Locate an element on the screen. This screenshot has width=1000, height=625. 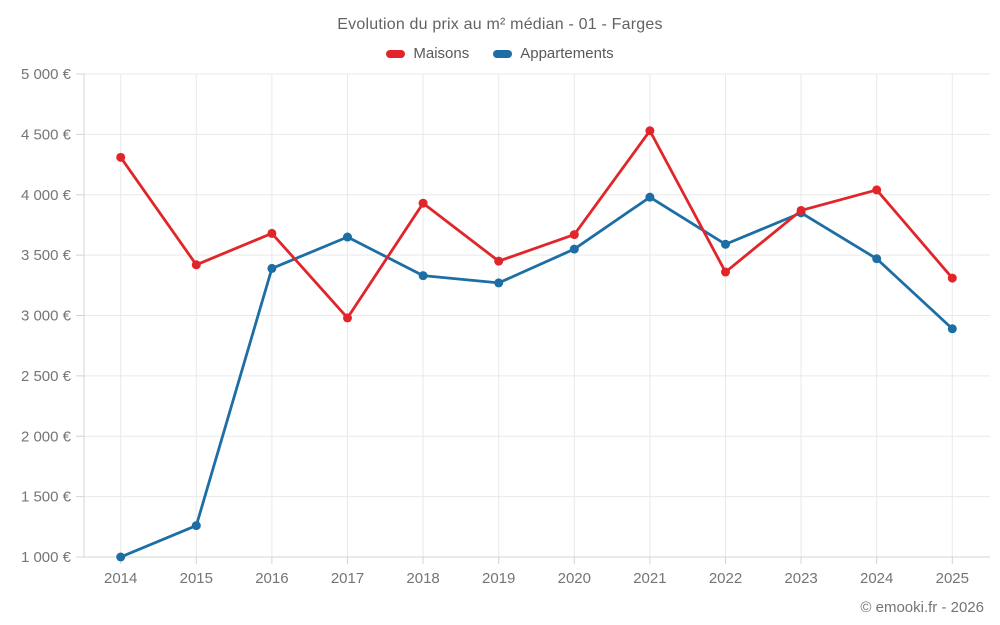
data-point-appartements-2016 is located at coordinates (272, 268).